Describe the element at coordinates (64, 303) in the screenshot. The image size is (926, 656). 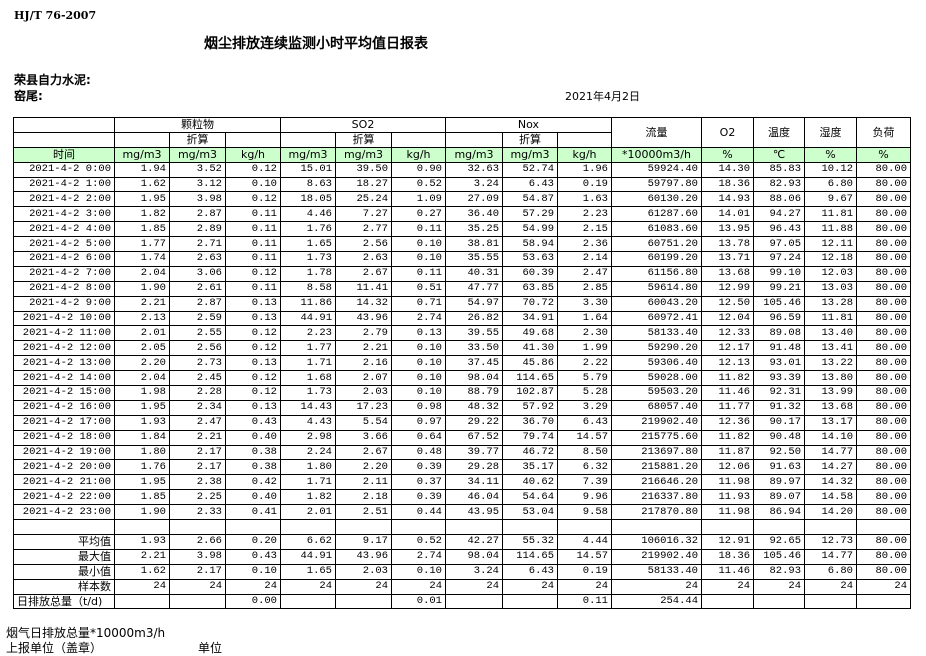
I see `time-cell: 2021-4-2 9:00` at that location.